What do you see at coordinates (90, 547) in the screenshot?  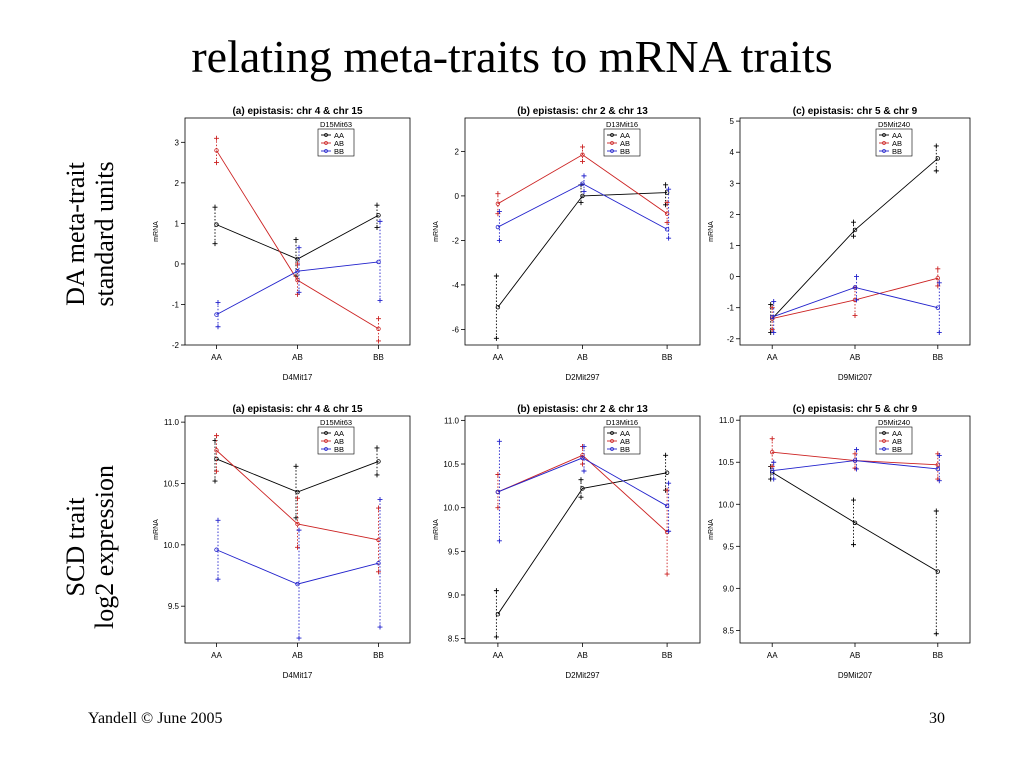 I see `row-label-bottom: SCD trait log2 expression` at bounding box center [90, 547].